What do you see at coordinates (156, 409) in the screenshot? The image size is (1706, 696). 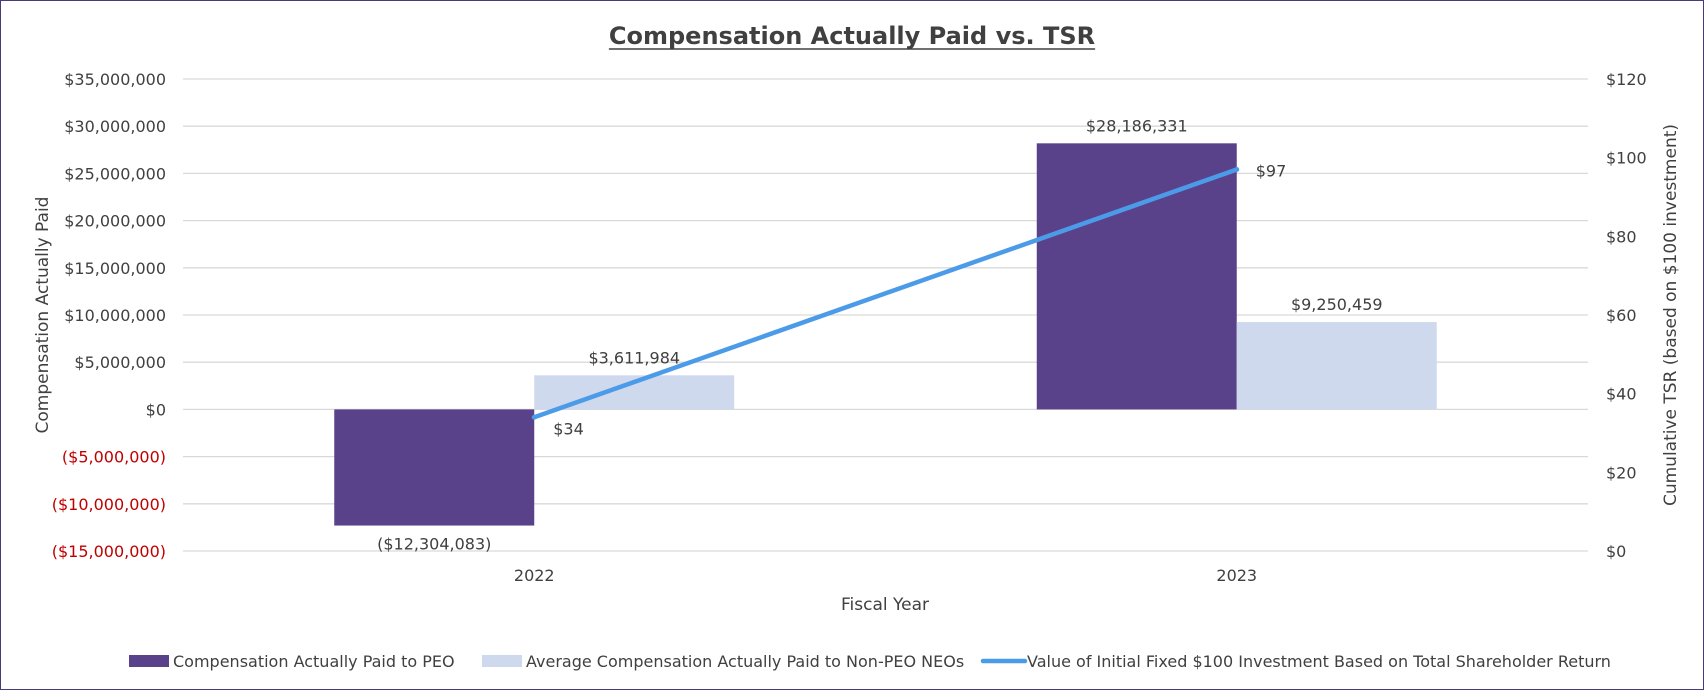 I see `y-tick-label-left: $0` at bounding box center [156, 409].